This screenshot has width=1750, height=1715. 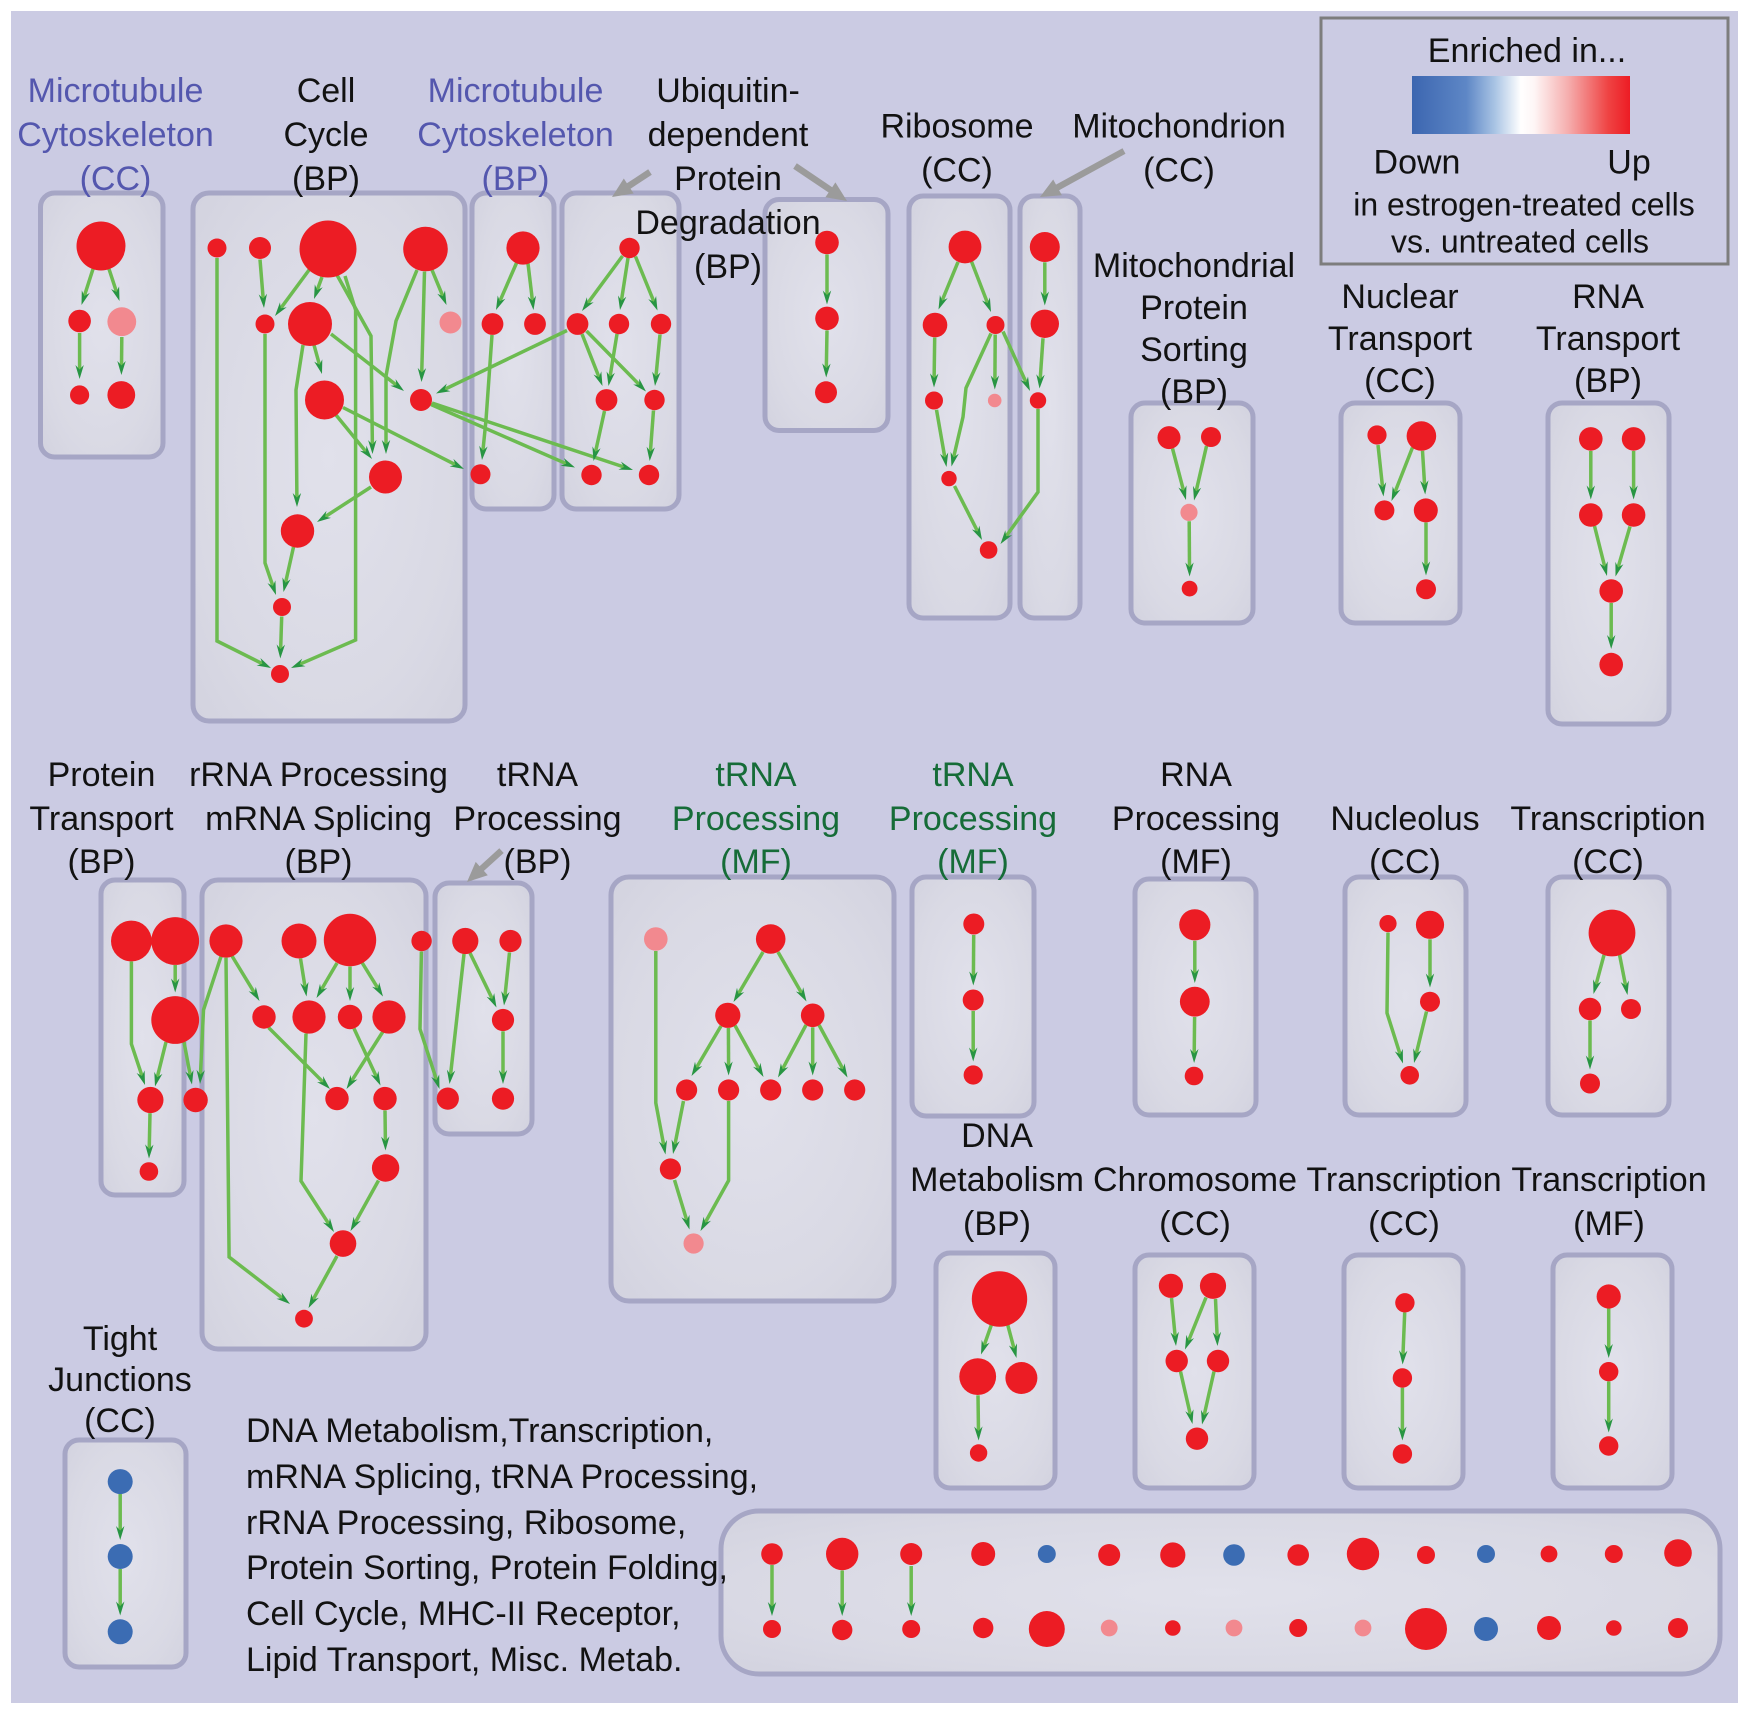 What do you see at coordinates (1404, 819) in the screenshot?
I see `svg-text: Nucleolus` at bounding box center [1404, 819].